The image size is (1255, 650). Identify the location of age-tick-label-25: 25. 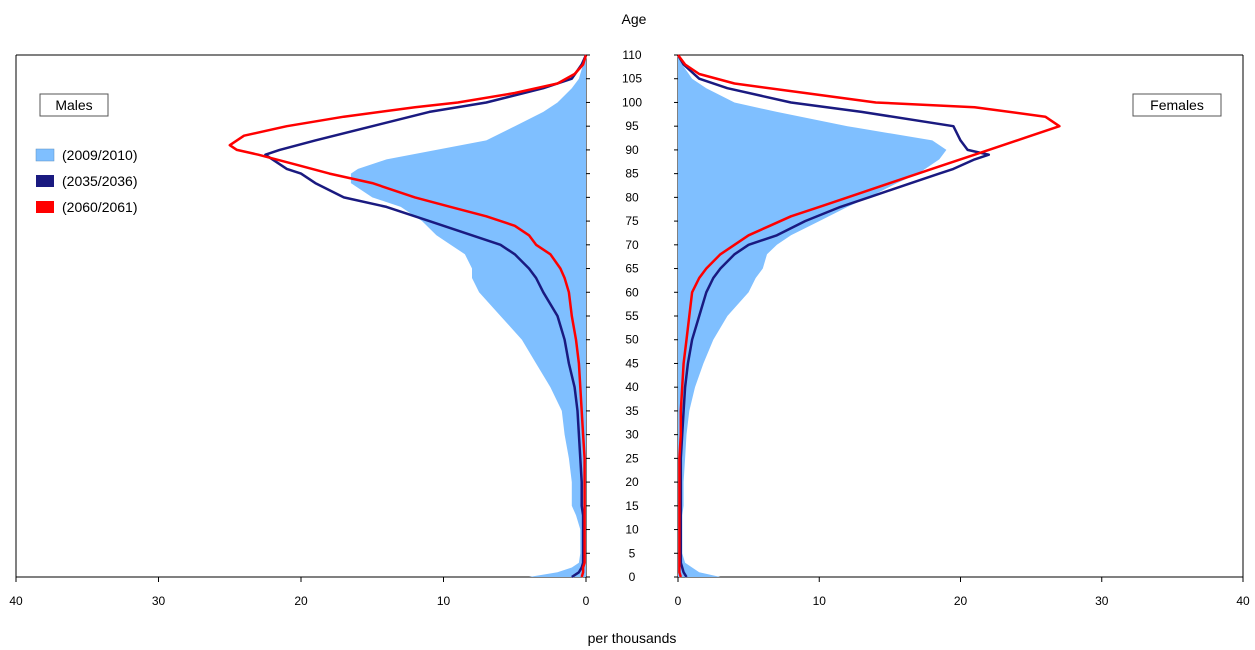
(632, 458).